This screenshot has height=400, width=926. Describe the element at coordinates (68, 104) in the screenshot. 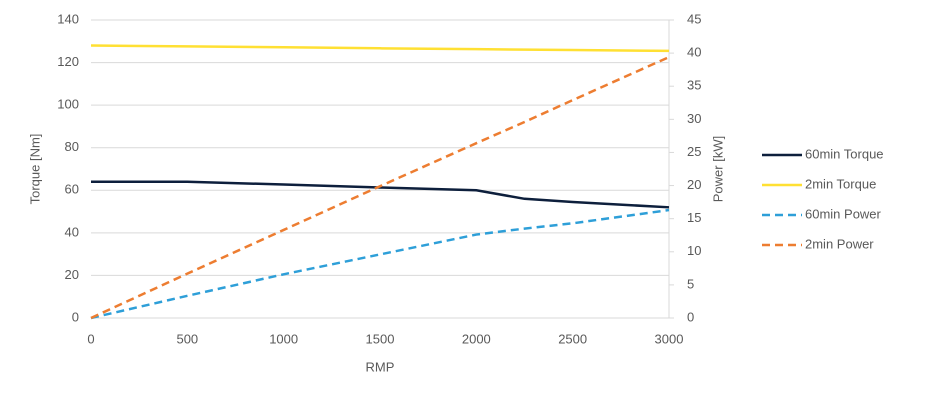

I see `y-tick-label: 100` at that location.